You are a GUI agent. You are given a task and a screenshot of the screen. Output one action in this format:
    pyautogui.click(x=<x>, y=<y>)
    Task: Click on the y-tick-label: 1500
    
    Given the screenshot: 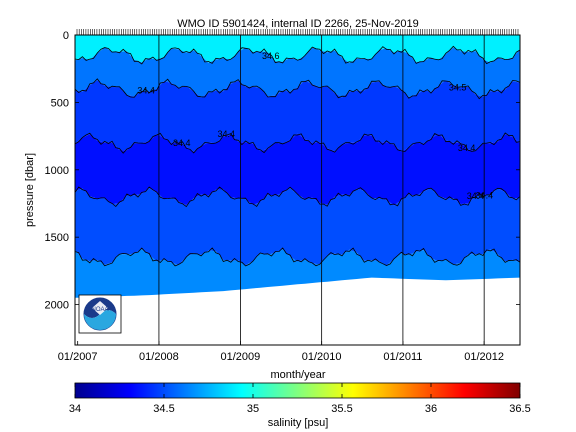 What is the action you would take?
    pyautogui.click(x=57, y=238)
    